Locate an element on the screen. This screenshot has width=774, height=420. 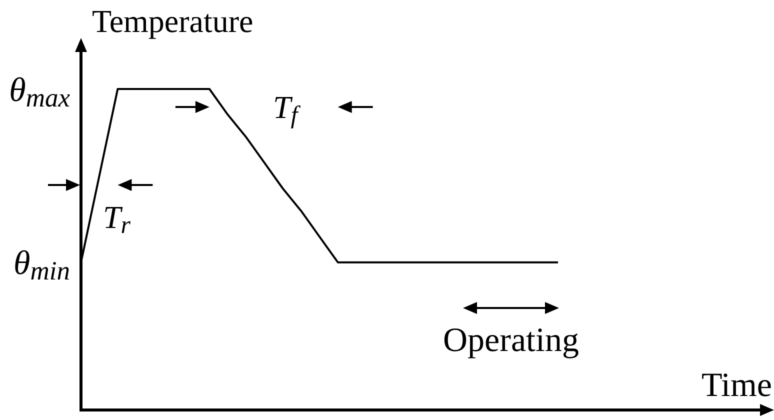
text: θ$_{min}$ is located at coordinates (42, 265).